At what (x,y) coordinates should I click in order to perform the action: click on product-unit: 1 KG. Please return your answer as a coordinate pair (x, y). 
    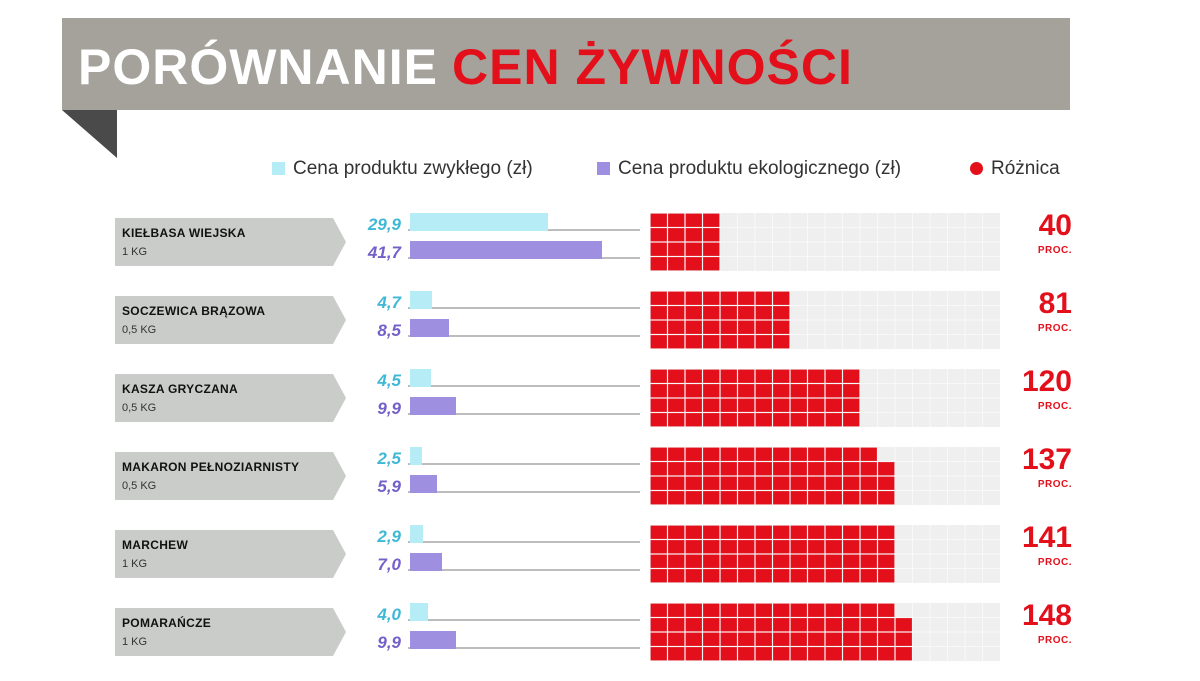
    Looking at the image, I should click on (135, 564).